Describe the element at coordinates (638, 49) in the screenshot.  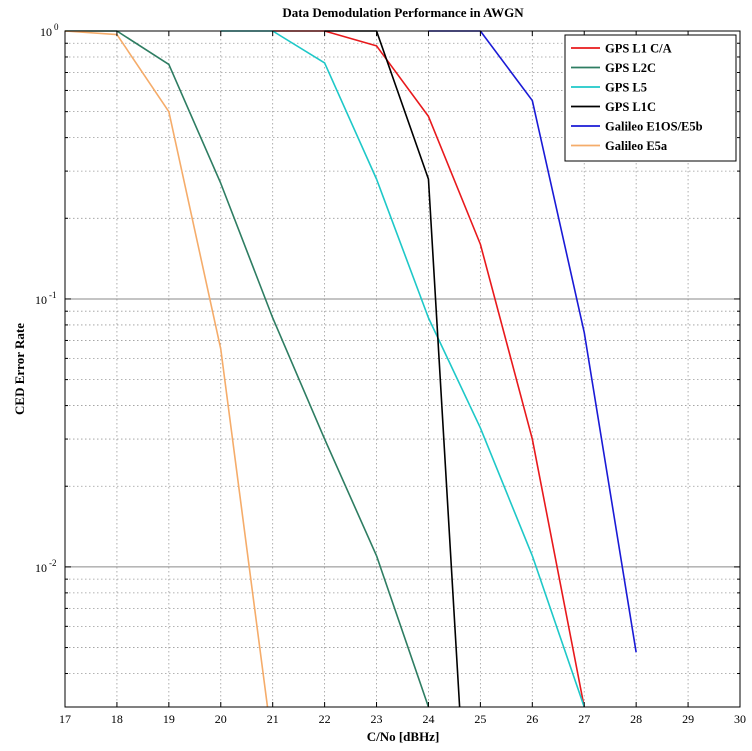
I see `legend-label: GPS L1 C/A` at that location.